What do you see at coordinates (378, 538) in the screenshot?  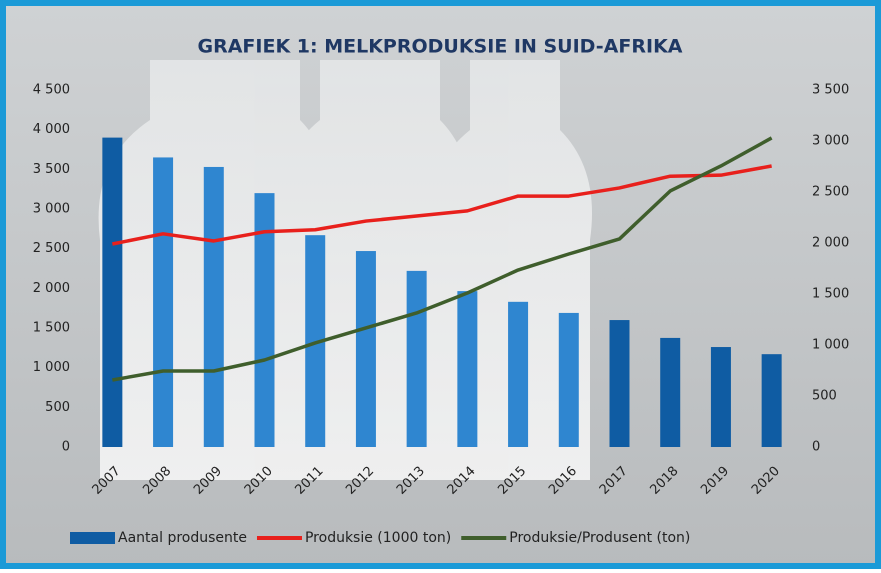 I see `legend-label: Produksie (1000 ton)` at bounding box center [378, 538].